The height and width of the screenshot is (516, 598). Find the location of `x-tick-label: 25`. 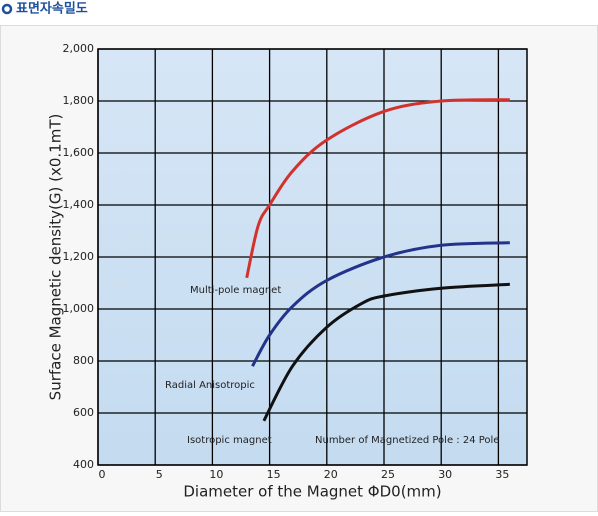

x-tick-label: 25 is located at coordinates (388, 474).